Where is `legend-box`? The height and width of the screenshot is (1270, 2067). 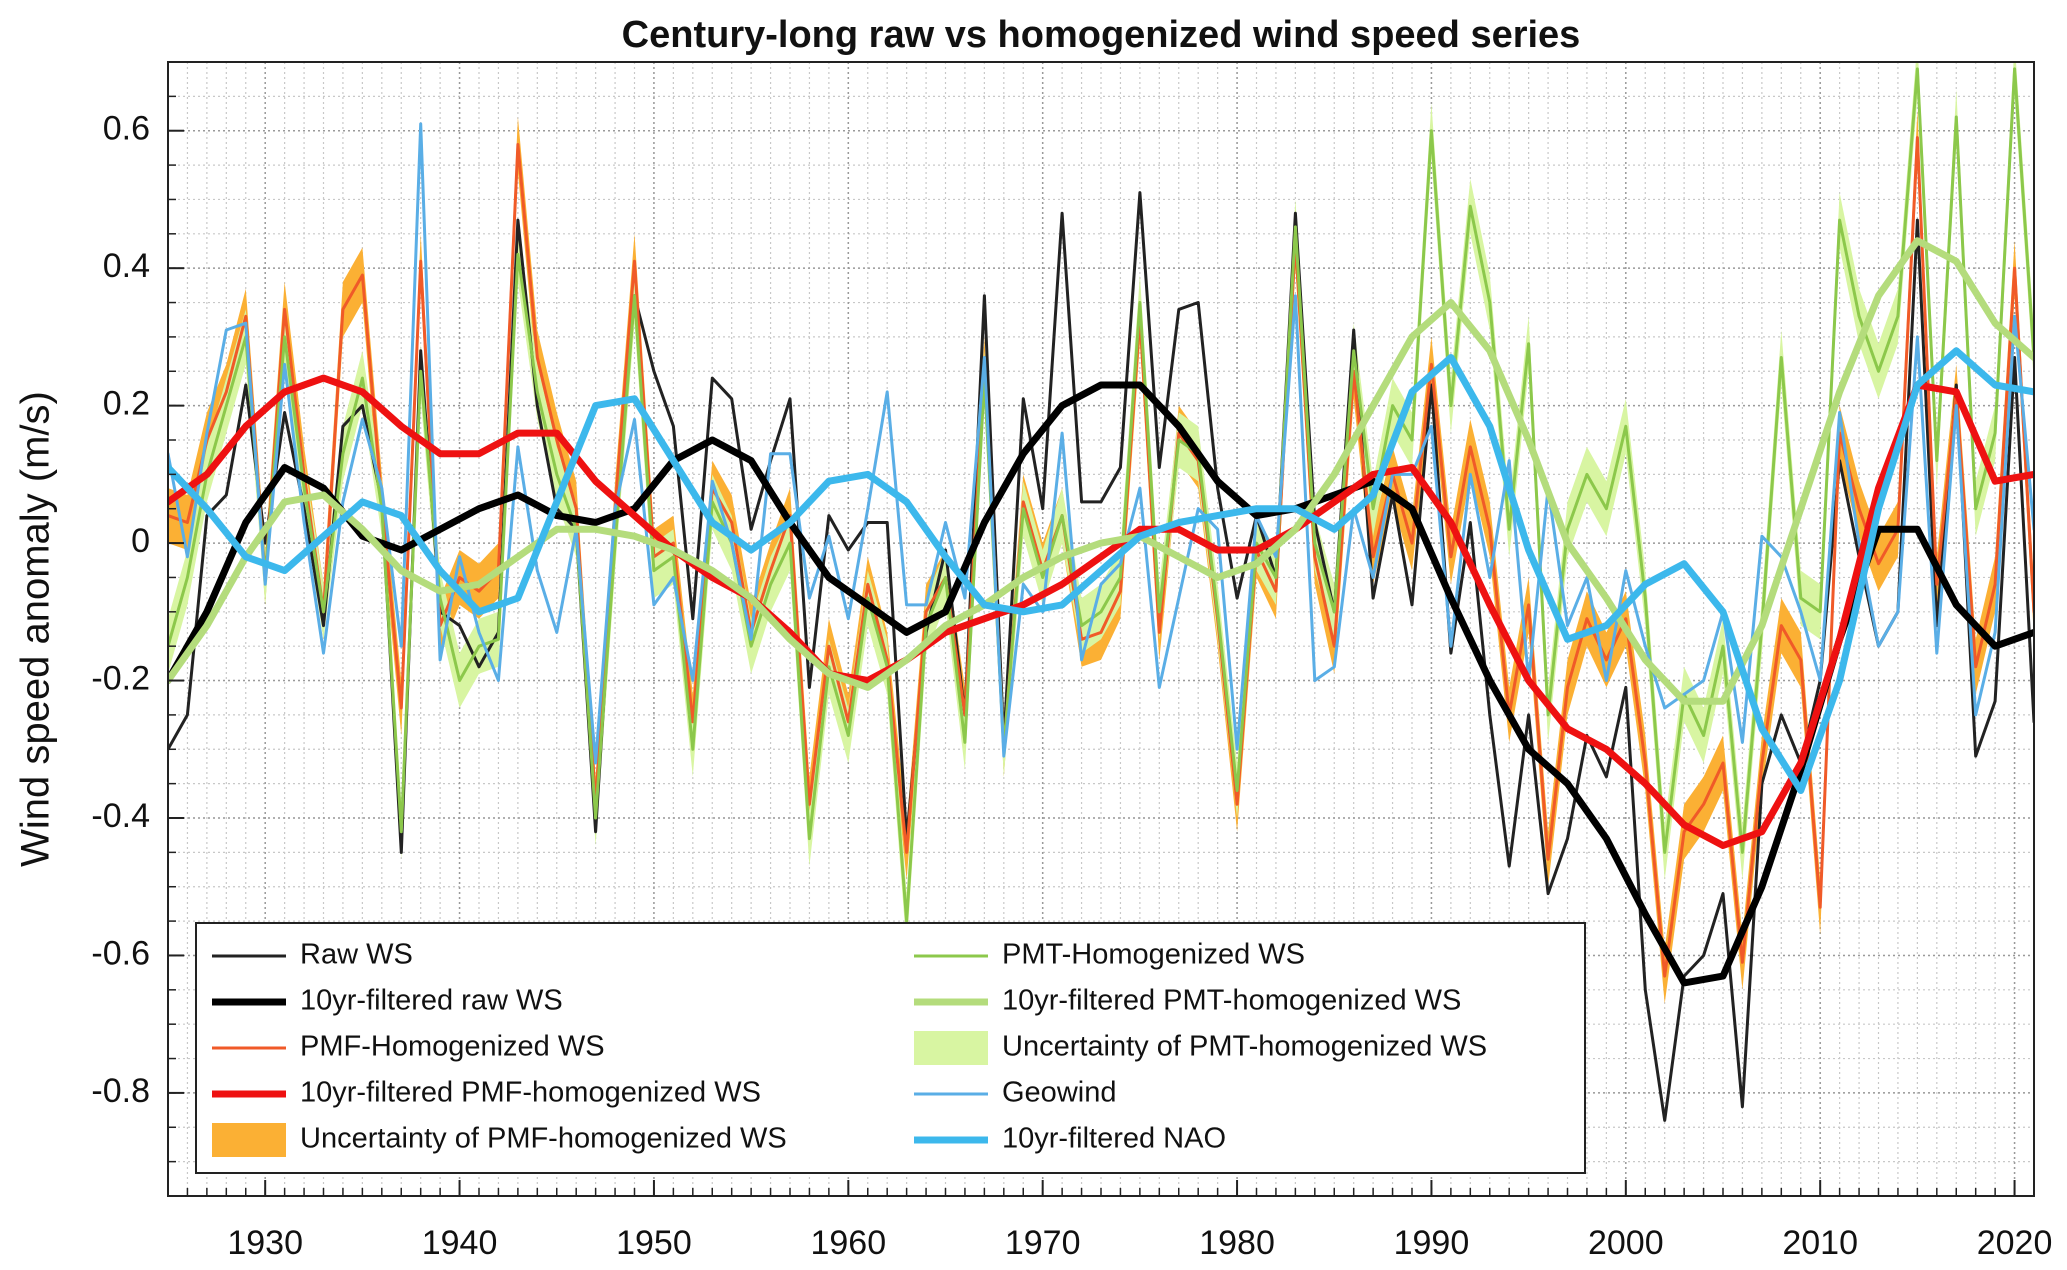
legend-box is located at coordinates (890, 1048).